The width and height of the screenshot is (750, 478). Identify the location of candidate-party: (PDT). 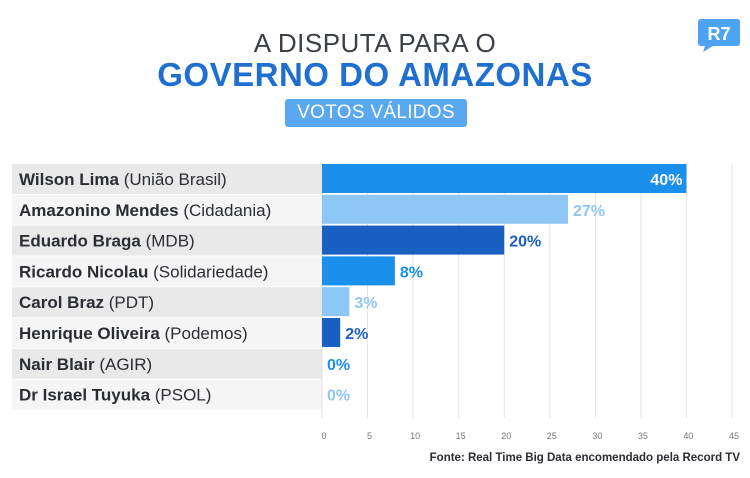
(131, 302).